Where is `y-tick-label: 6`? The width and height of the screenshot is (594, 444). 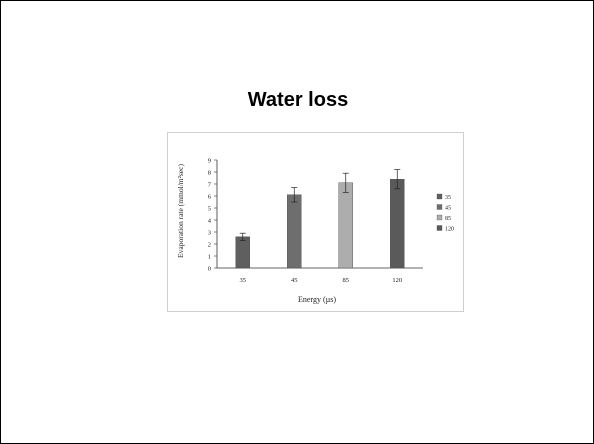 y-tick-label: 6 is located at coordinates (210, 197).